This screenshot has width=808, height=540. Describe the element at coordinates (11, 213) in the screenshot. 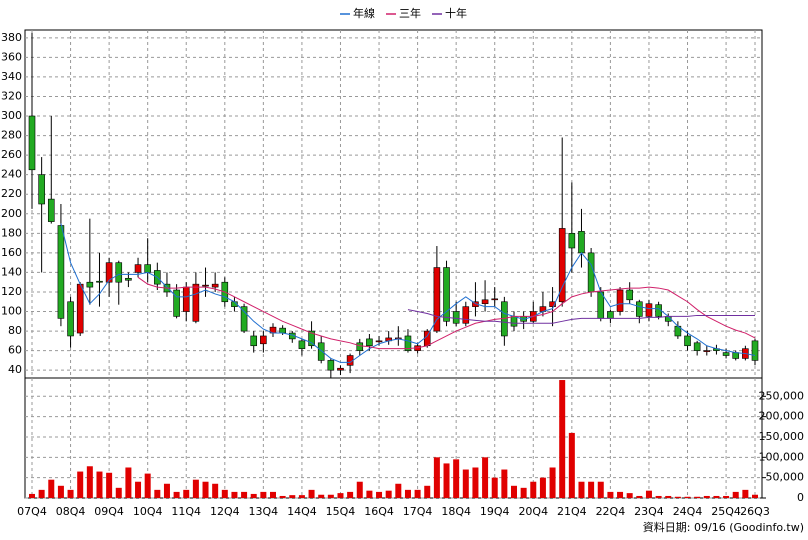

I see `y-tick-label: 200` at that location.